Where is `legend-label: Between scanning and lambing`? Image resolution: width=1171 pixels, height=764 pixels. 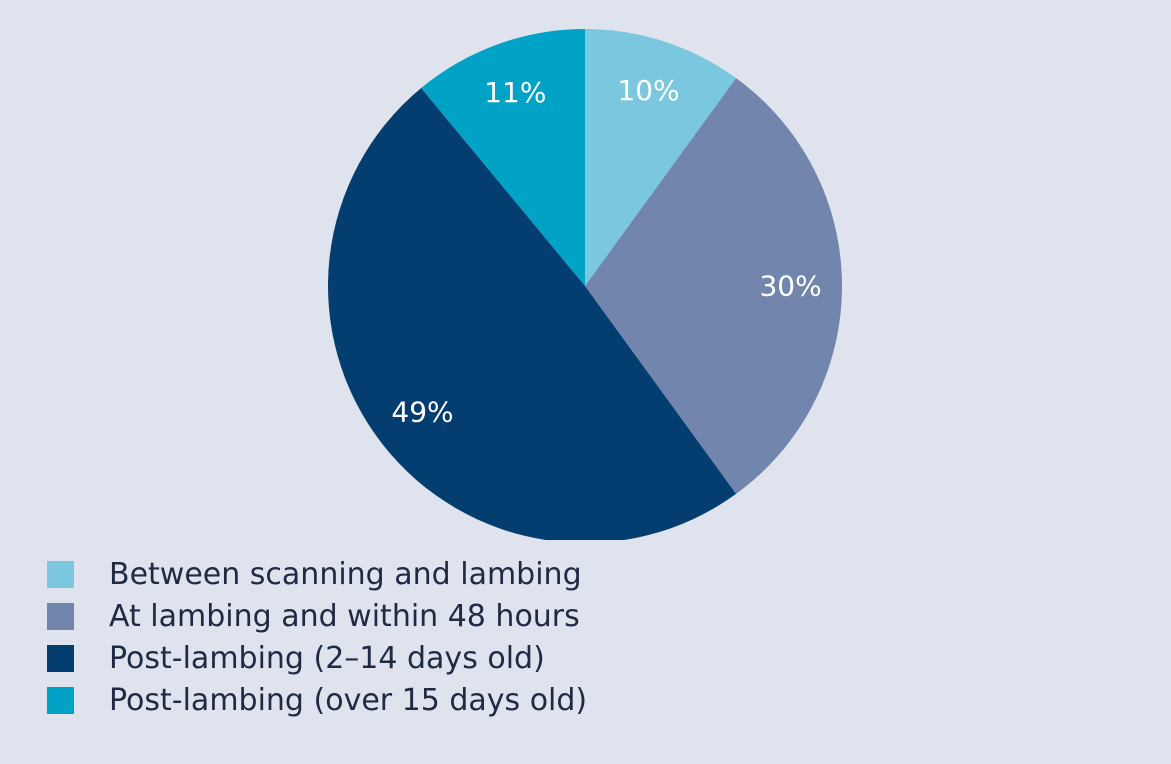
legend-label: Between scanning and lambing is located at coordinates (345, 574).